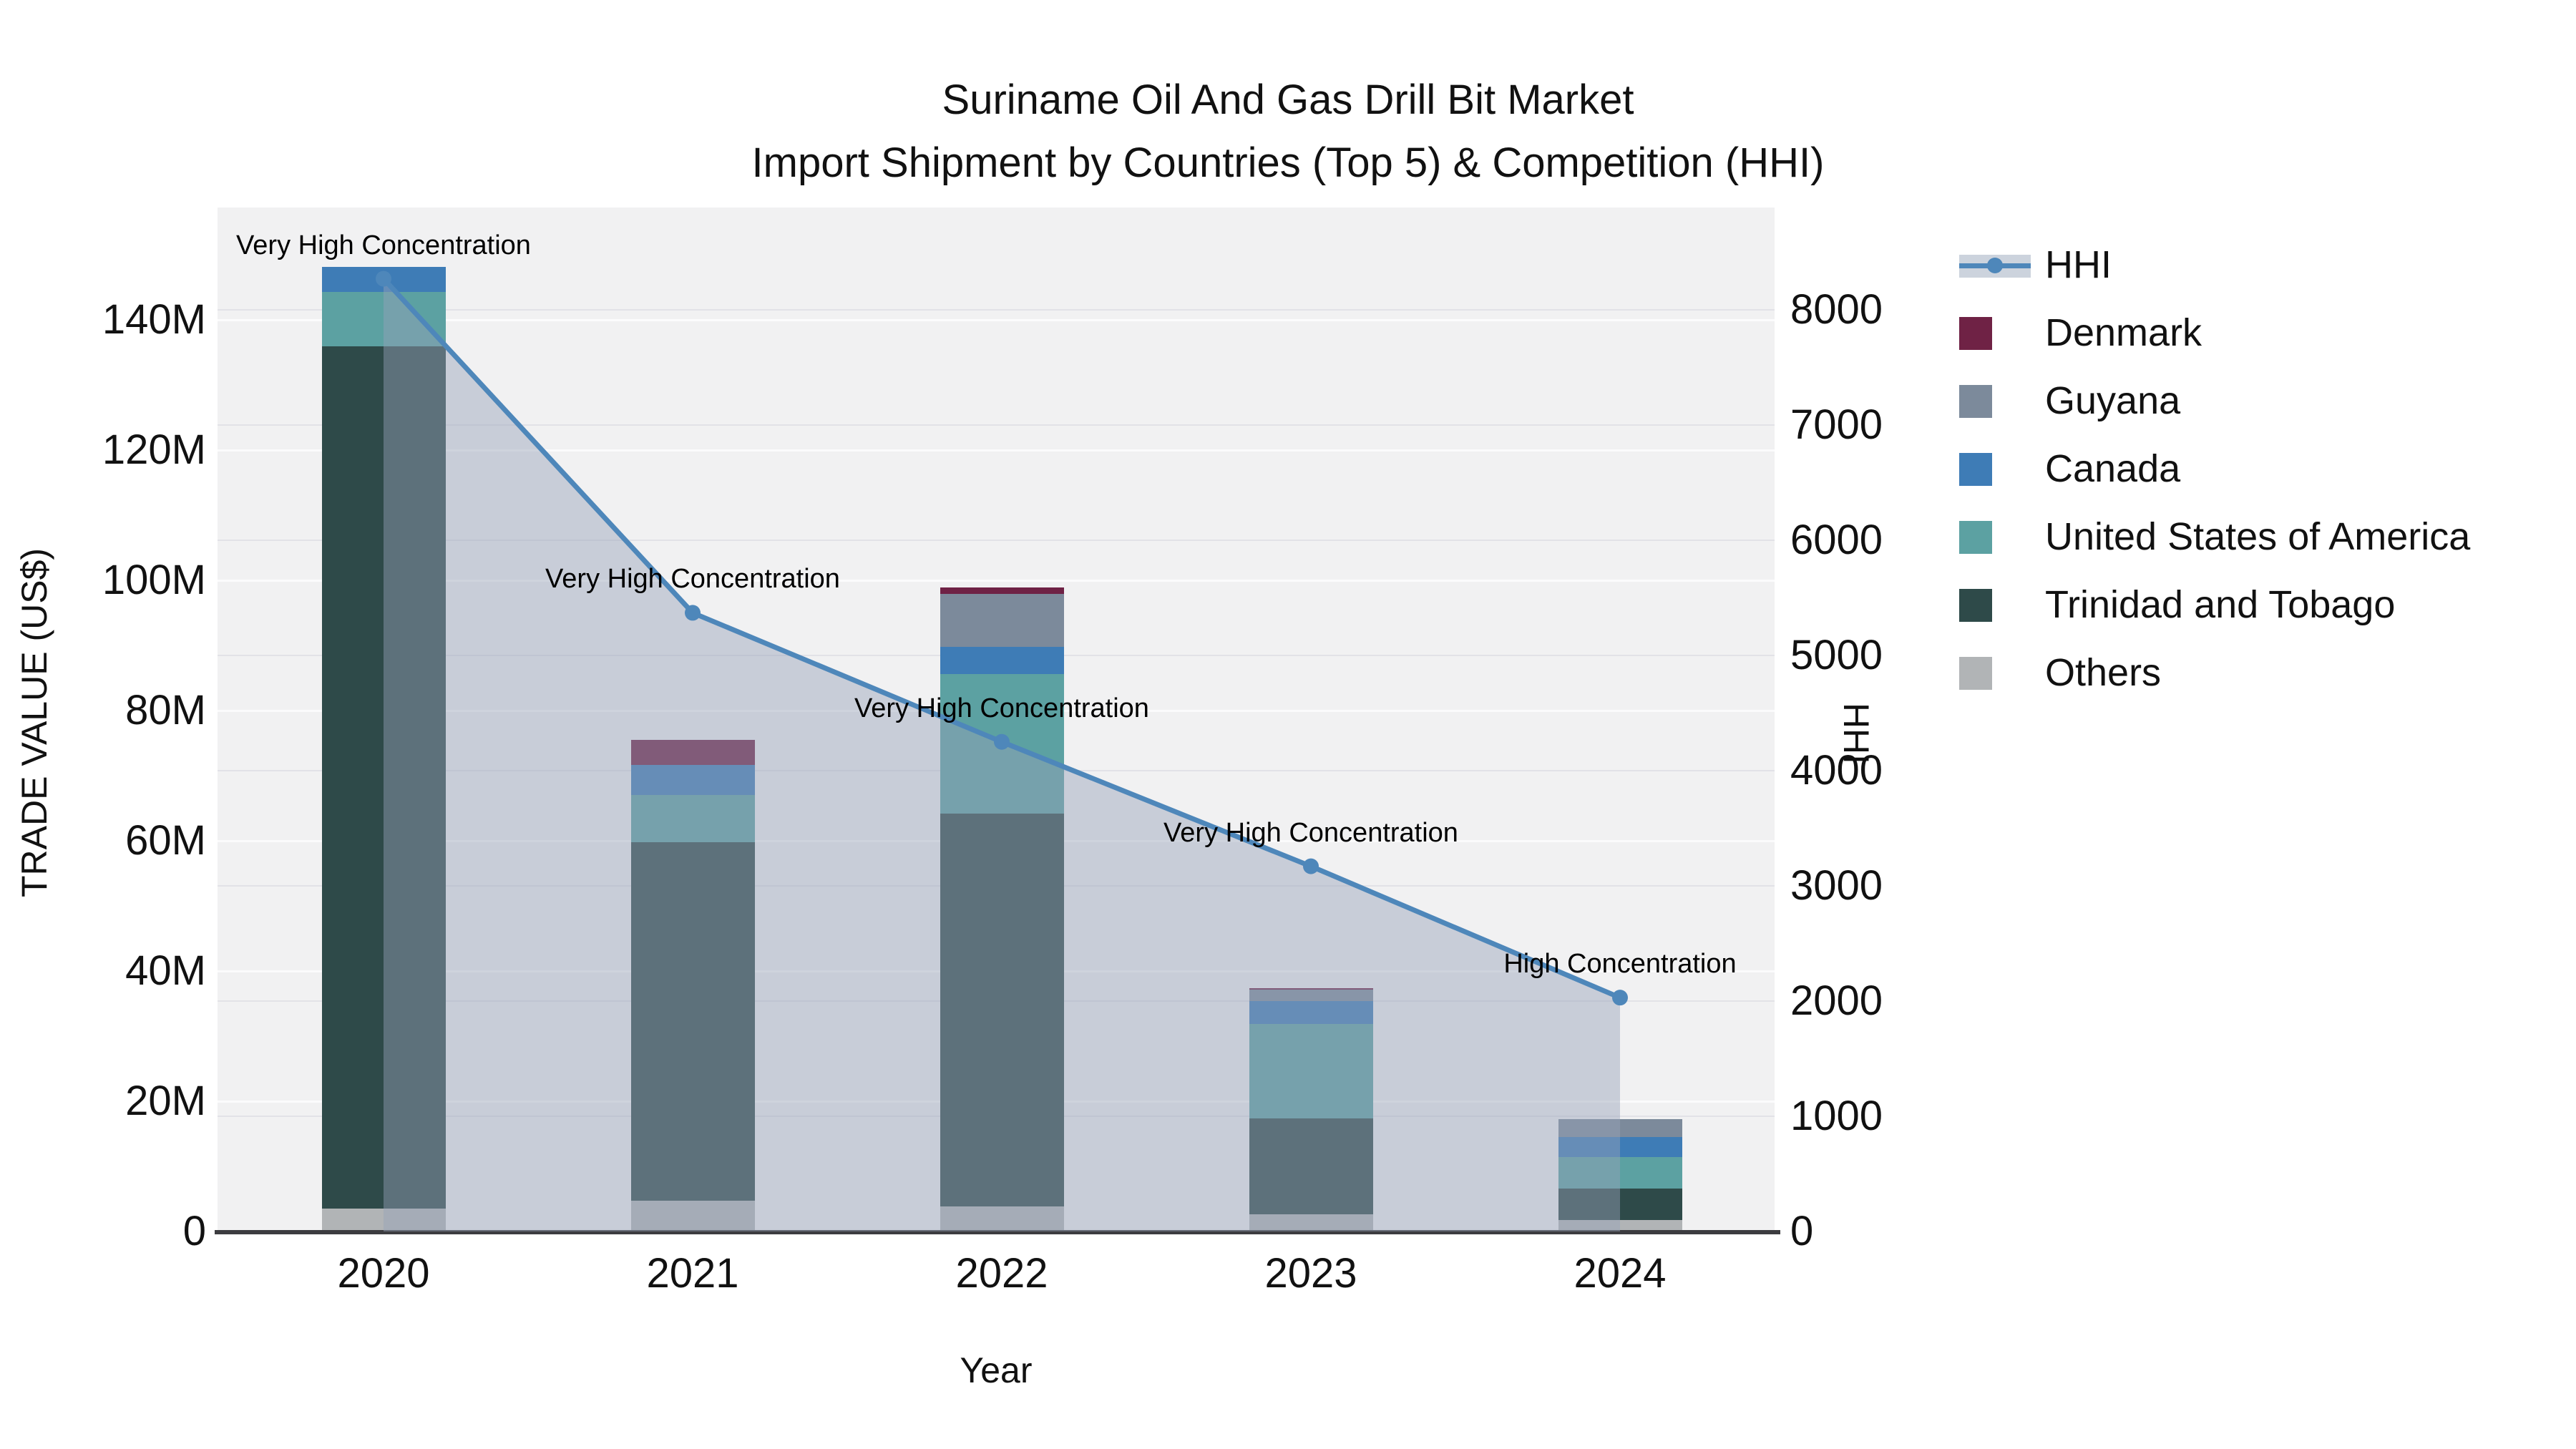 The image size is (2576, 1449). Describe the element at coordinates (1311, 1222) in the screenshot. I see `bar-segment-others-2023` at that location.